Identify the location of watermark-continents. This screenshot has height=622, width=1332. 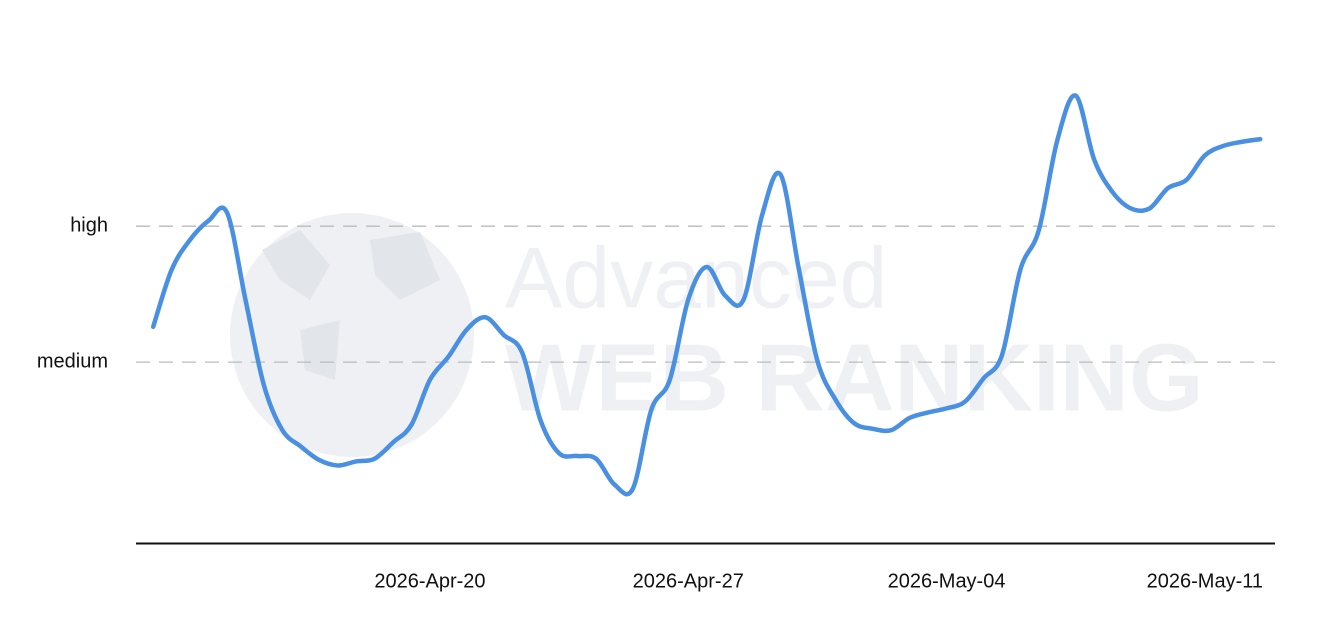
(351, 305).